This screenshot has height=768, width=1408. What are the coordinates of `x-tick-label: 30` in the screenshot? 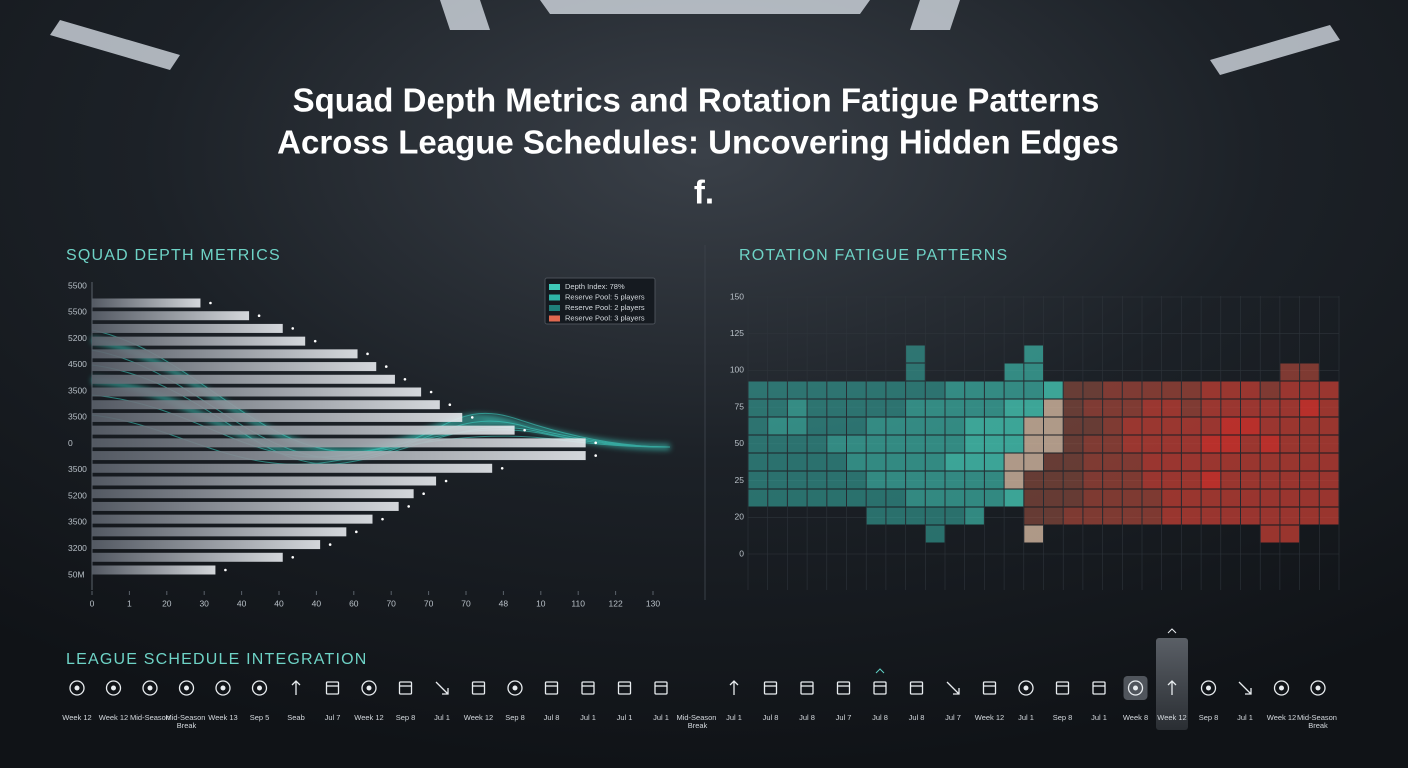 It's located at (204, 603).